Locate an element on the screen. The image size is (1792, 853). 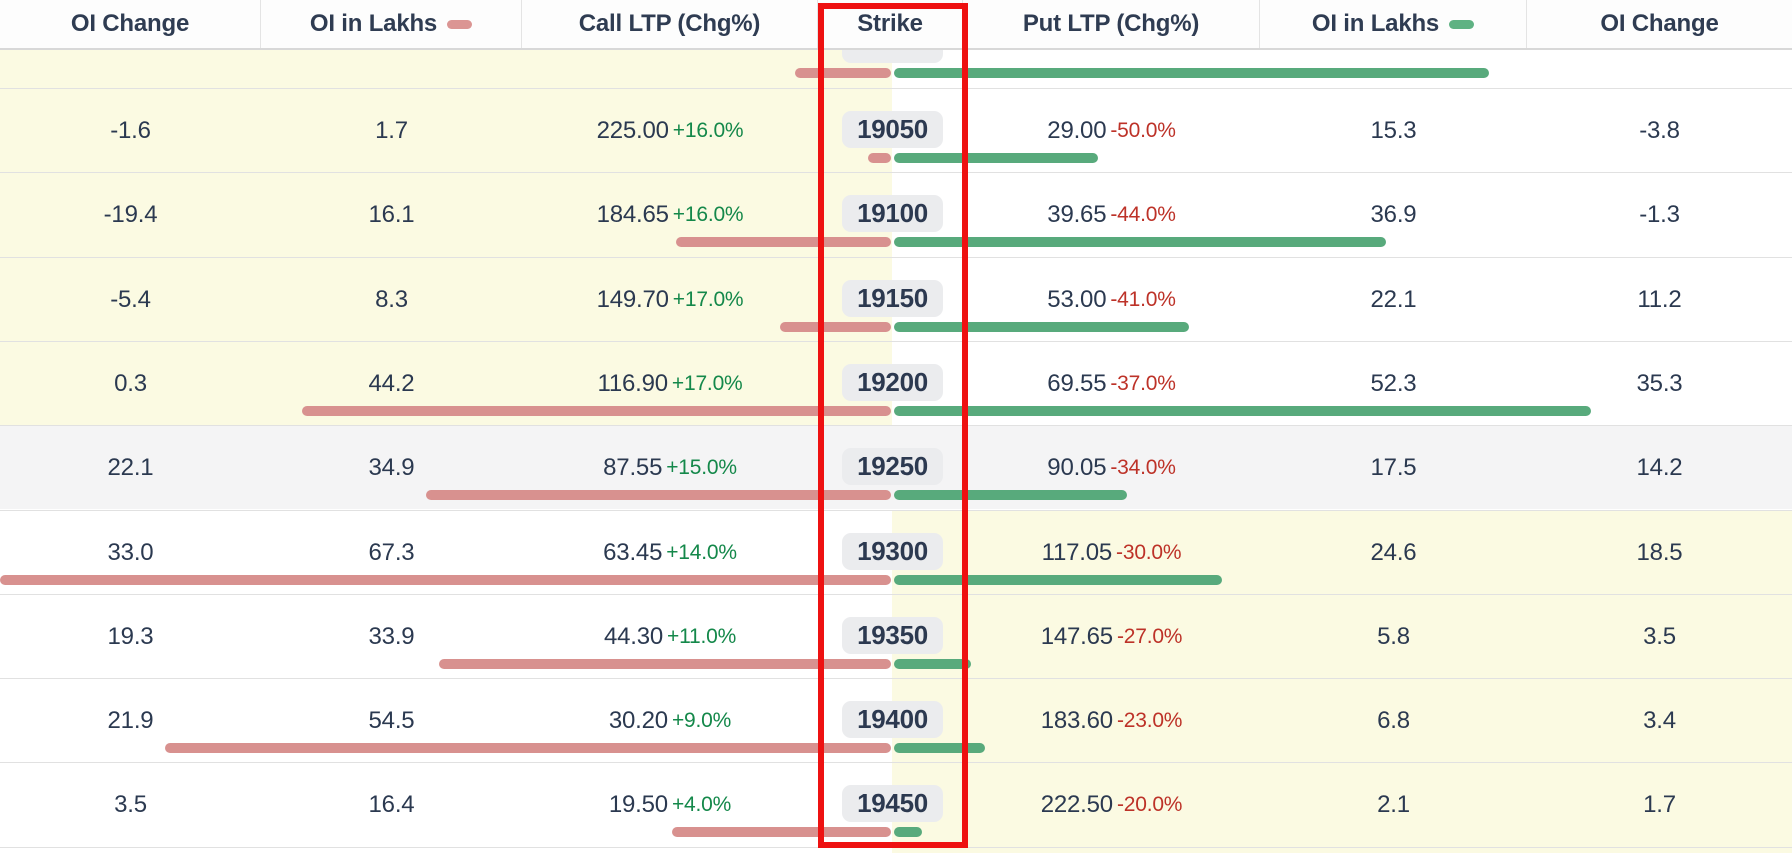
strike-pill-19200: 19200 is located at coordinates (892, 382).